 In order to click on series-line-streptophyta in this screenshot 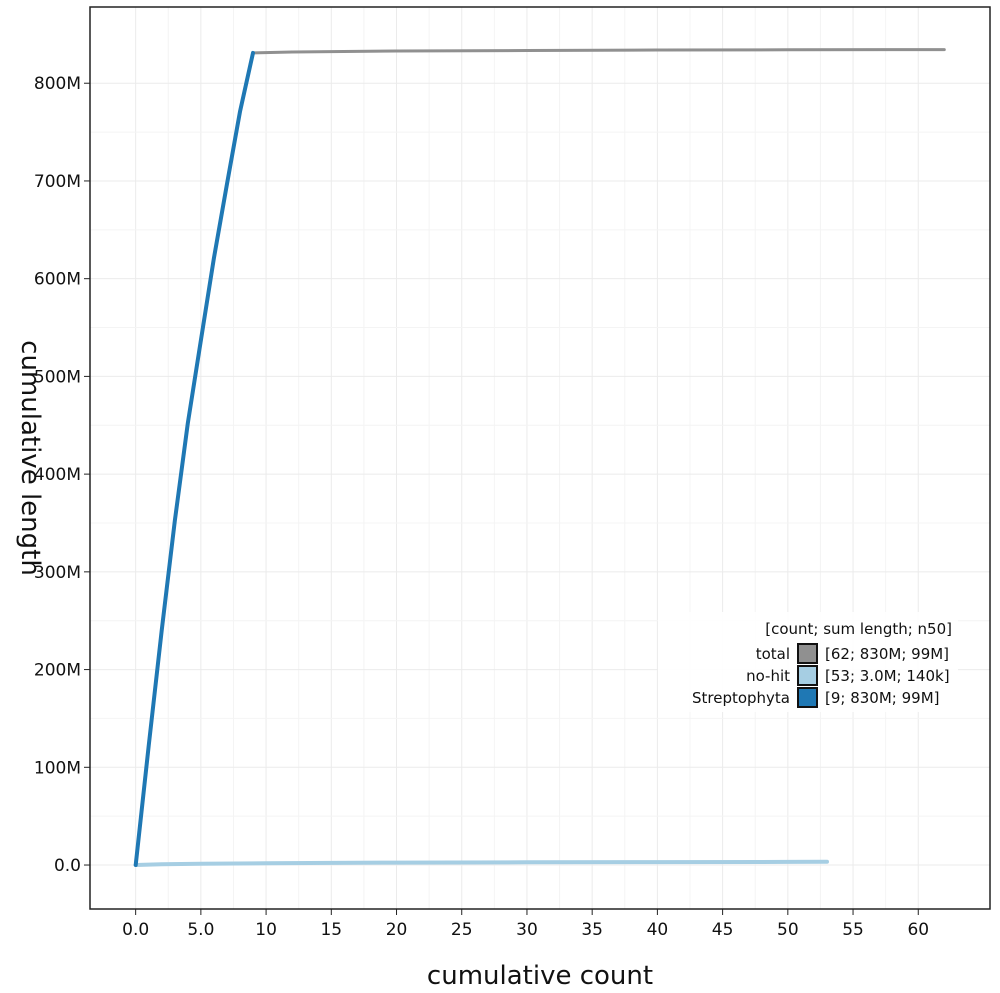, I will do `click(194, 458)`.